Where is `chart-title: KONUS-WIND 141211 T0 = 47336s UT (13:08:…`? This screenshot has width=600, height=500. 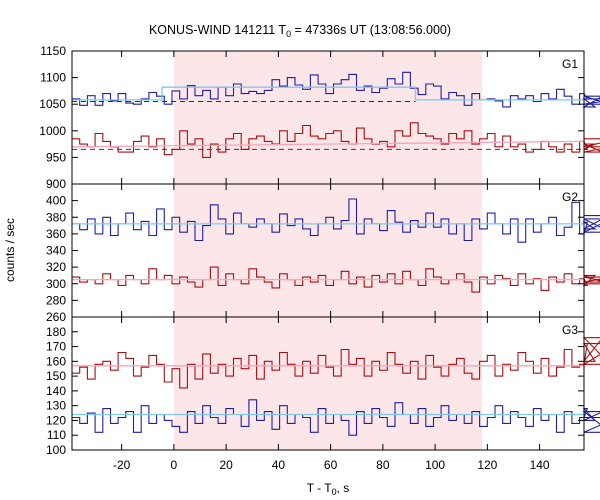 chart-title: KONUS-WIND 141211 T0 = 47336s UT (13:08:… is located at coordinates (300, 31).